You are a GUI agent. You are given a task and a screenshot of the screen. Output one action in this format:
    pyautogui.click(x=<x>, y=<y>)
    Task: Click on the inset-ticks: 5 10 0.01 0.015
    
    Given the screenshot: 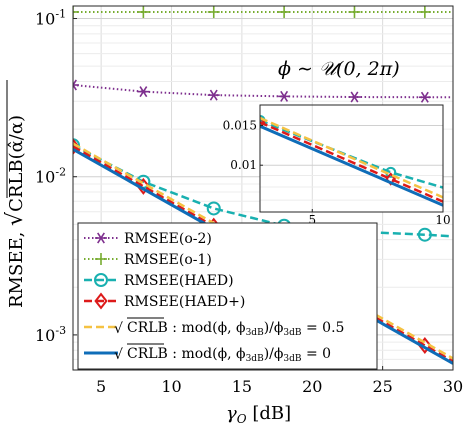 What is the action you would take?
    pyautogui.click(x=337, y=173)
    